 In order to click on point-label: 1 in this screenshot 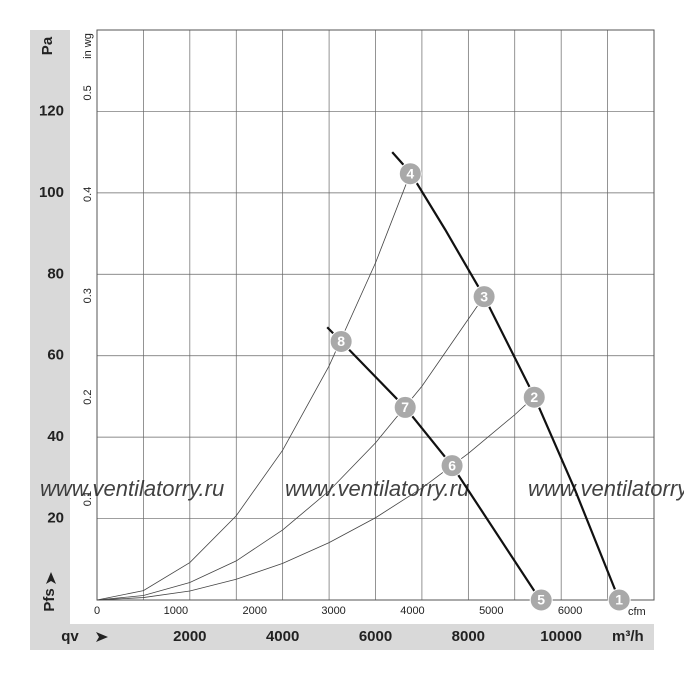, I will do `click(619, 600)`.